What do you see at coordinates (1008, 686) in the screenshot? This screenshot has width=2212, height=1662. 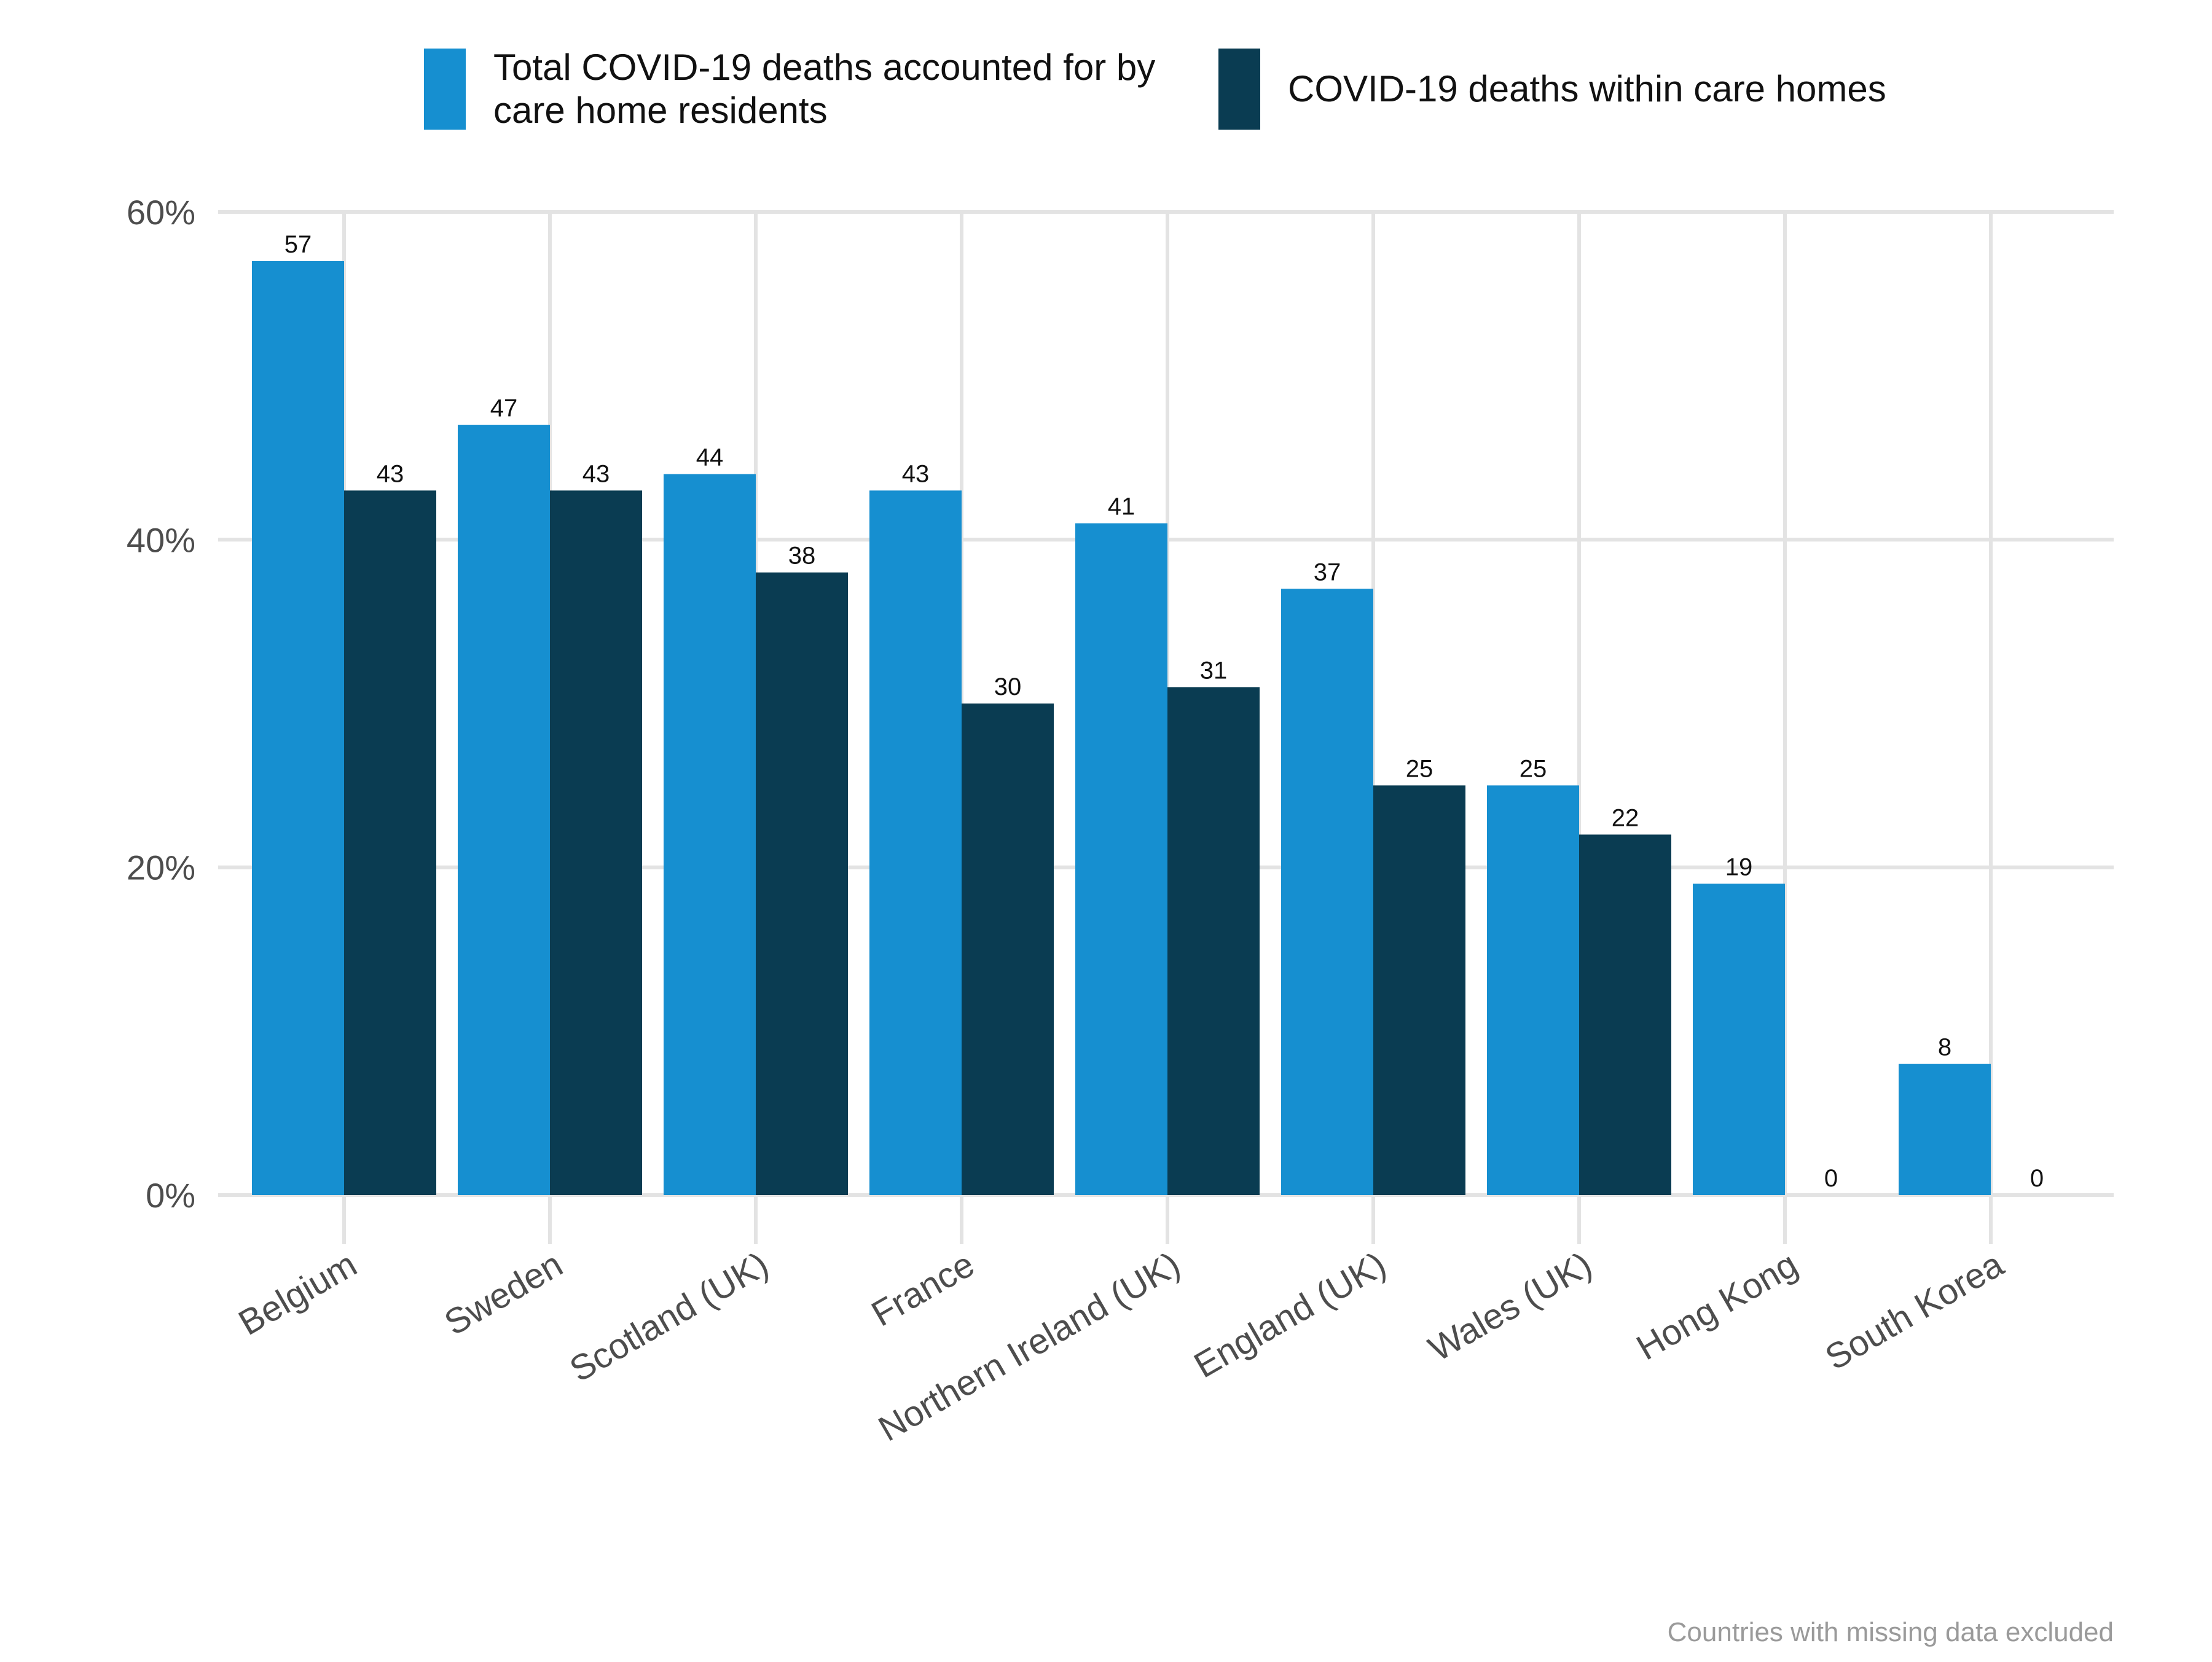 I see `data-label: 30` at bounding box center [1008, 686].